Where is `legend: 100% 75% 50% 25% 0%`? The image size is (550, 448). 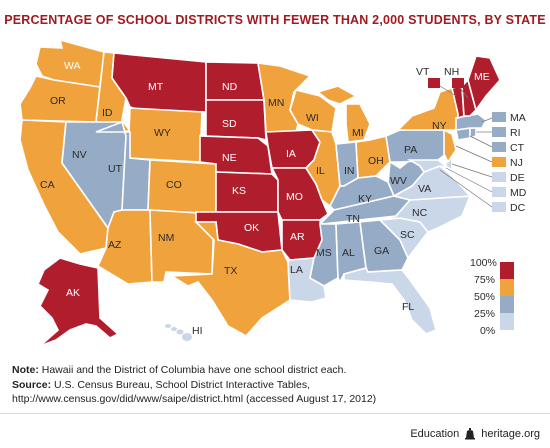 legend: 100% 75% 50% 25% 0% is located at coordinates (492, 297).